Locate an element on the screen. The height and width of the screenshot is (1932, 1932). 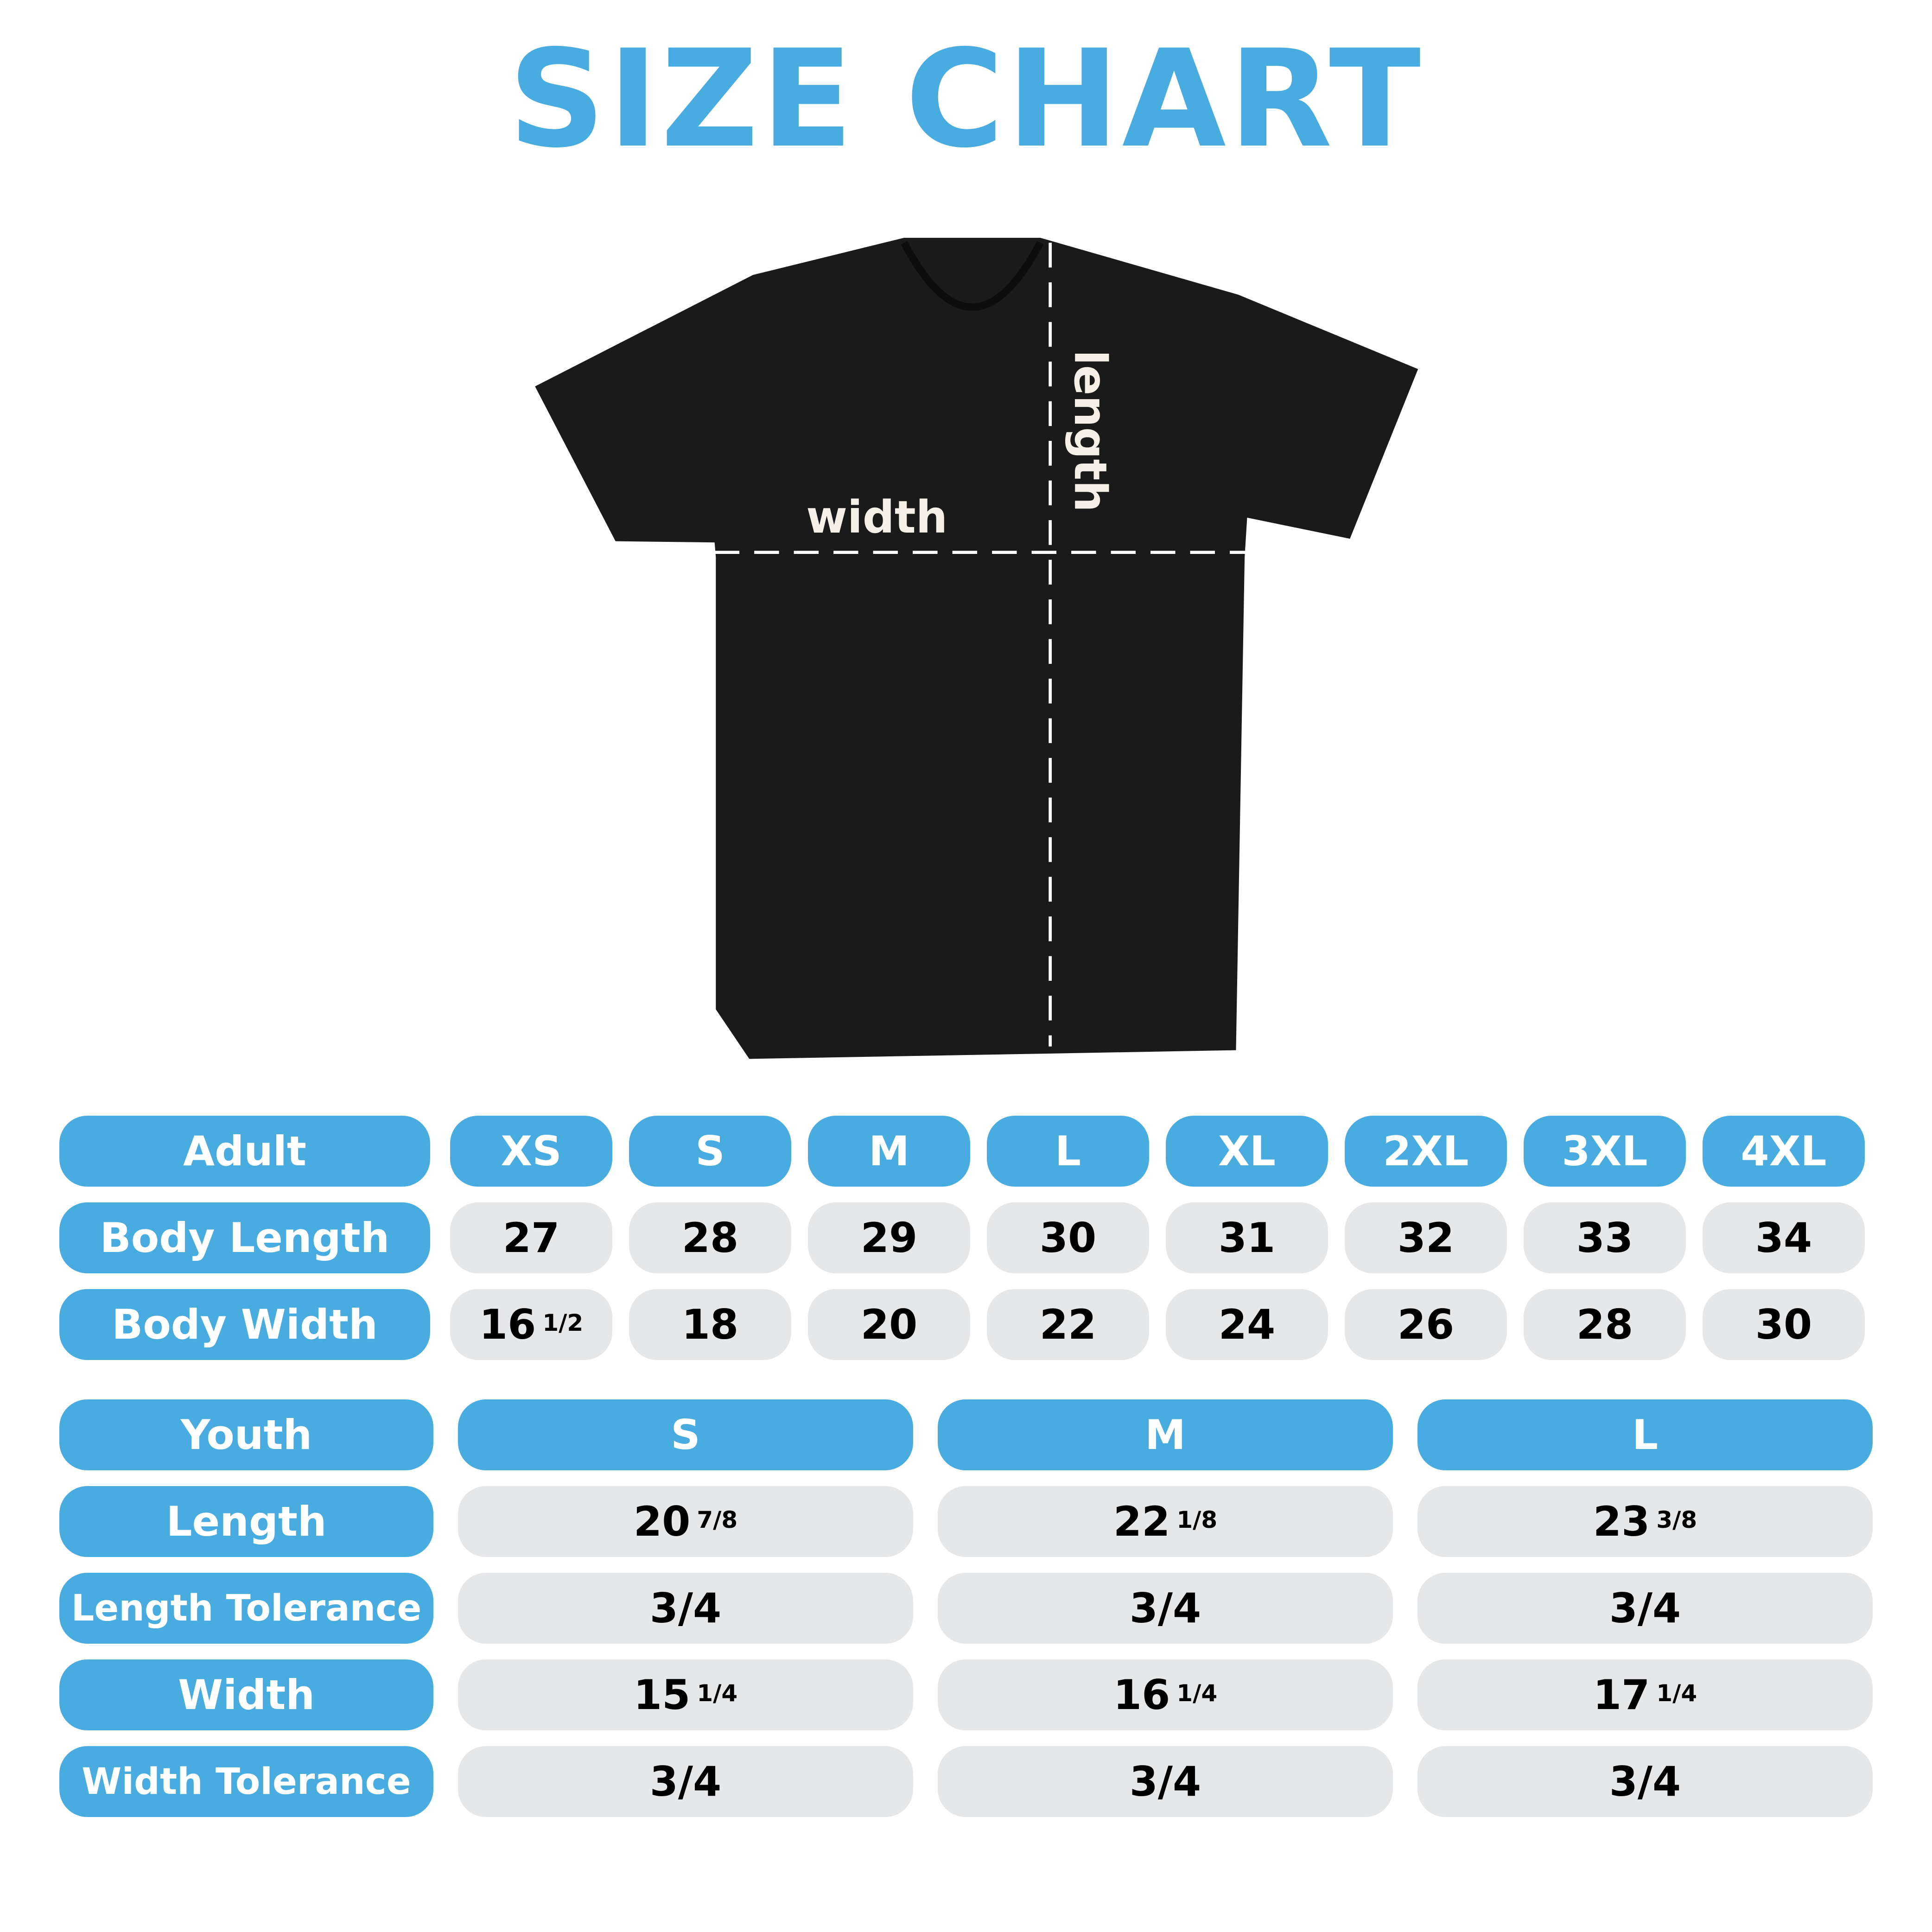
measurement-cell: 26 is located at coordinates (1426, 1324).